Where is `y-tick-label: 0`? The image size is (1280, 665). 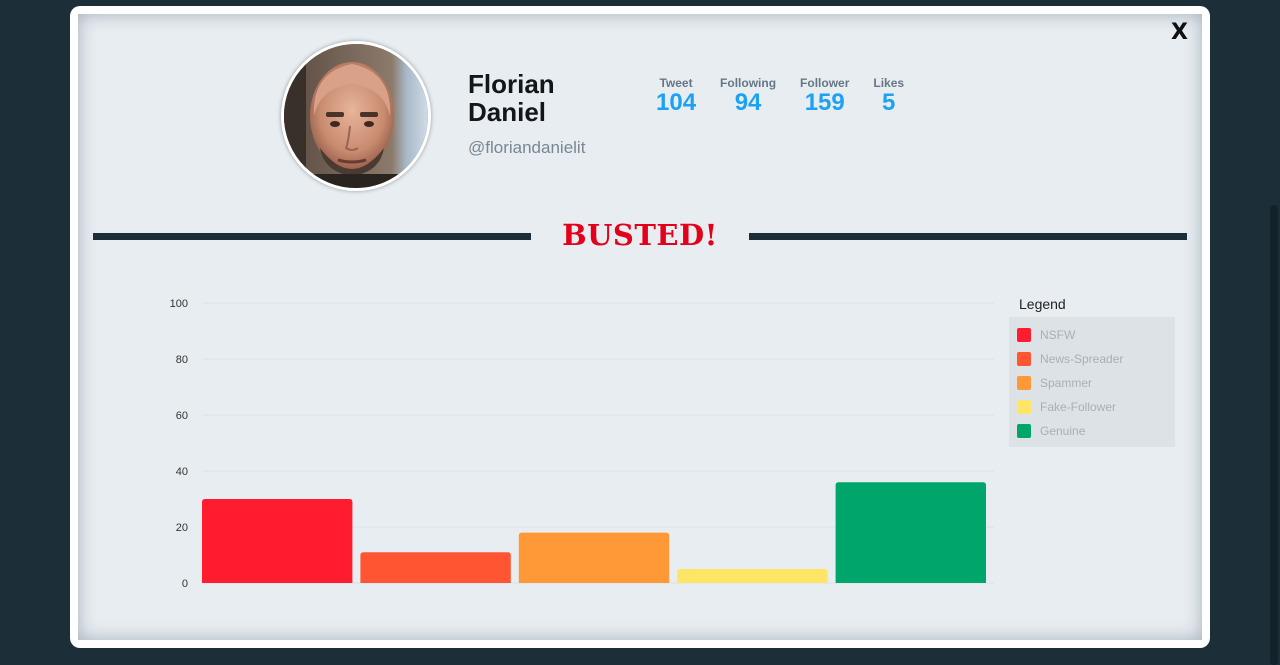 y-tick-label: 0 is located at coordinates (185, 584).